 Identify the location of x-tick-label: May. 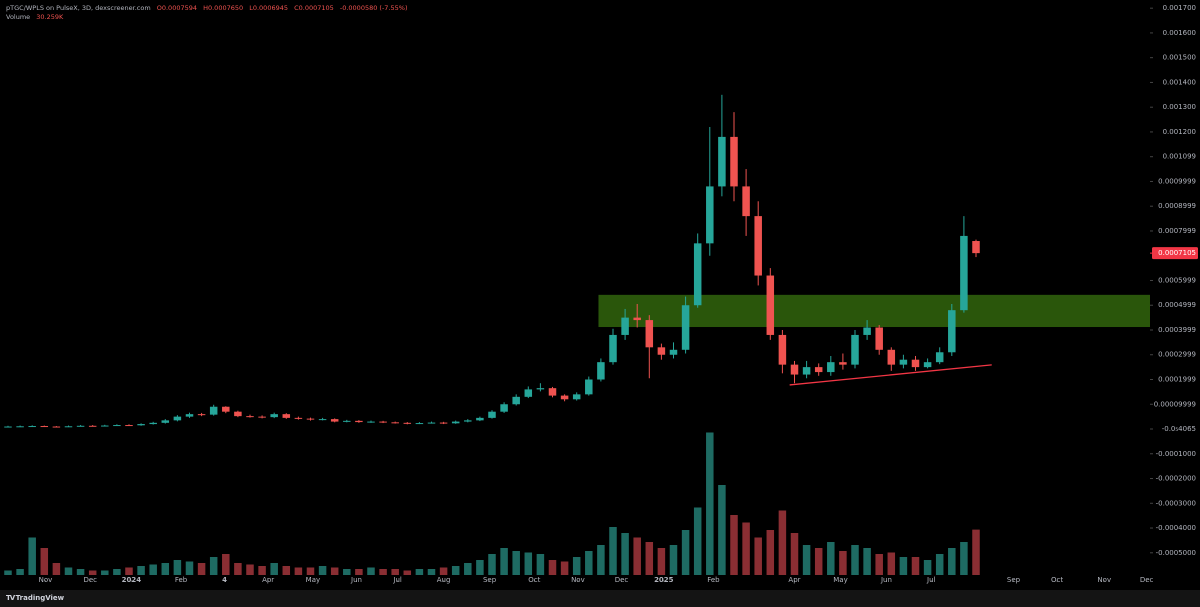
(840, 580).